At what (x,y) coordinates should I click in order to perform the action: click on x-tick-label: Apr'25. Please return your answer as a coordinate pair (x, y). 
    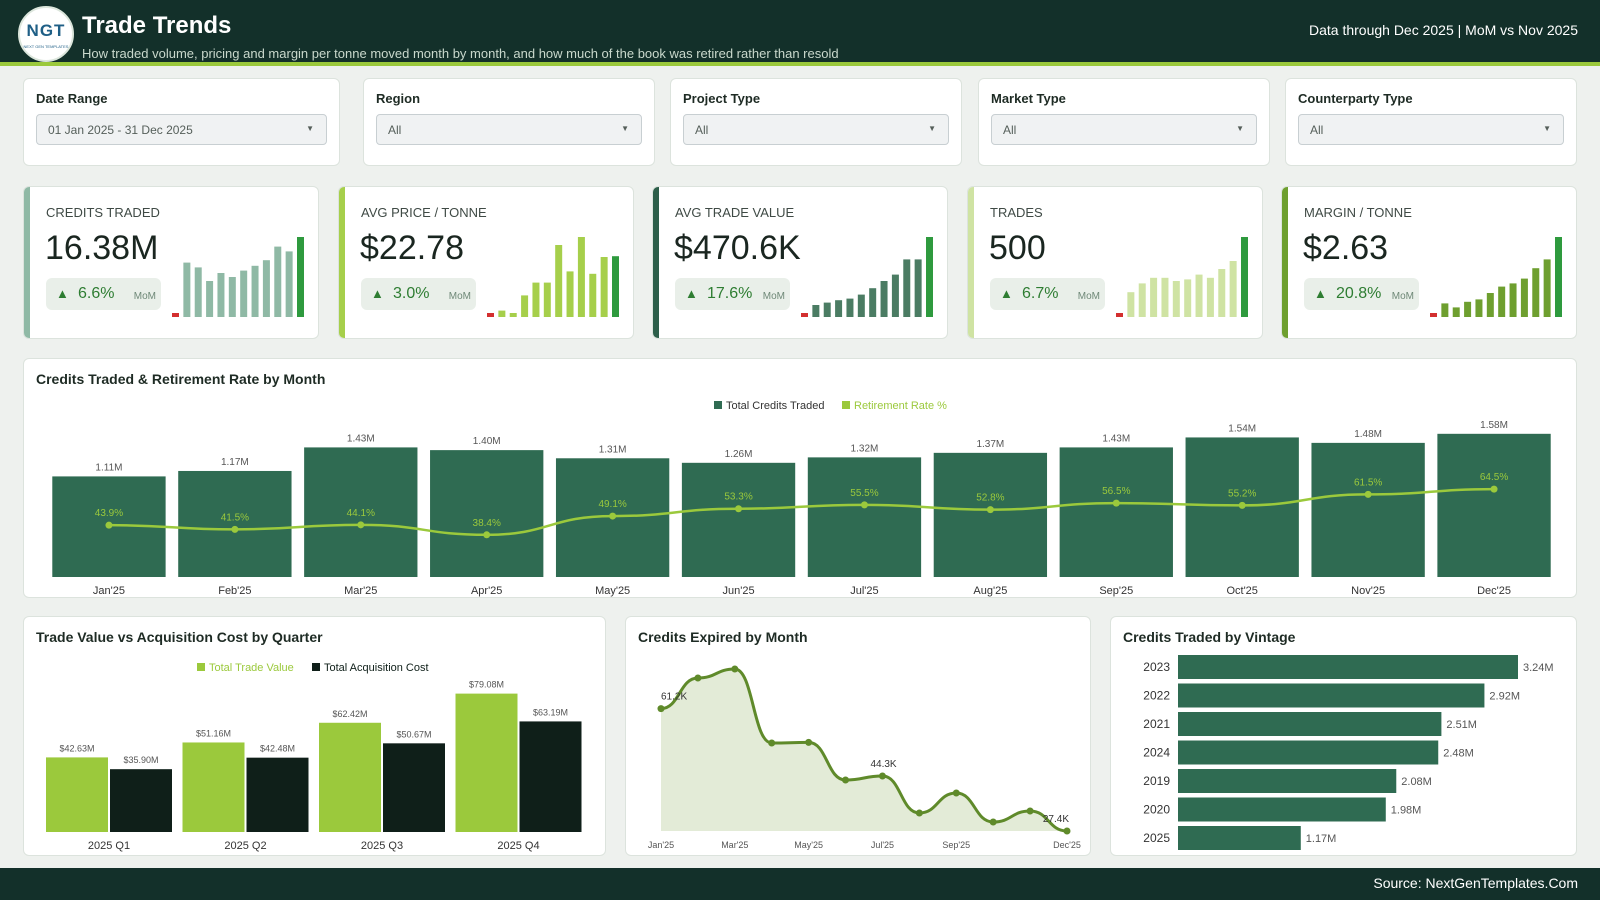
    Looking at the image, I should click on (486, 591).